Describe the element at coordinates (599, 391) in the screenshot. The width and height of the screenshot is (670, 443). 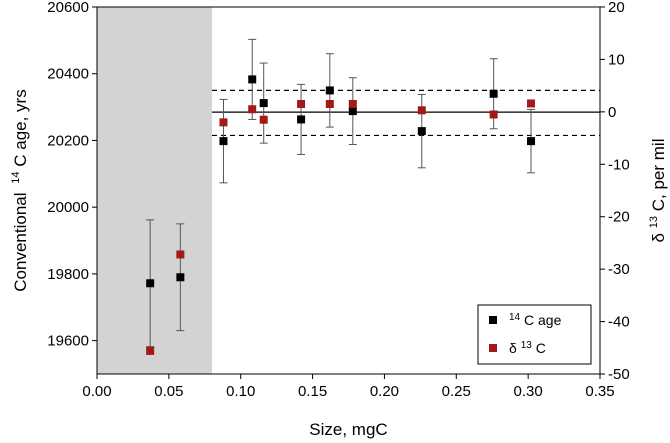
I see `x-tick-label: 0.35` at that location.